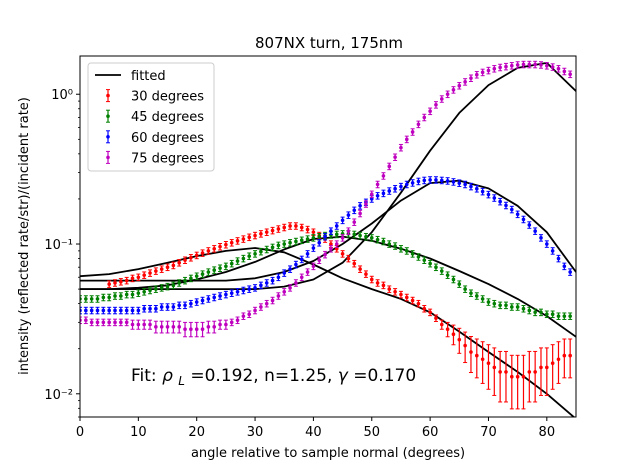 The image size is (640, 468). Describe the element at coordinates (384, 376) in the screenshot. I see `fit-values-2: =0.170` at that location.